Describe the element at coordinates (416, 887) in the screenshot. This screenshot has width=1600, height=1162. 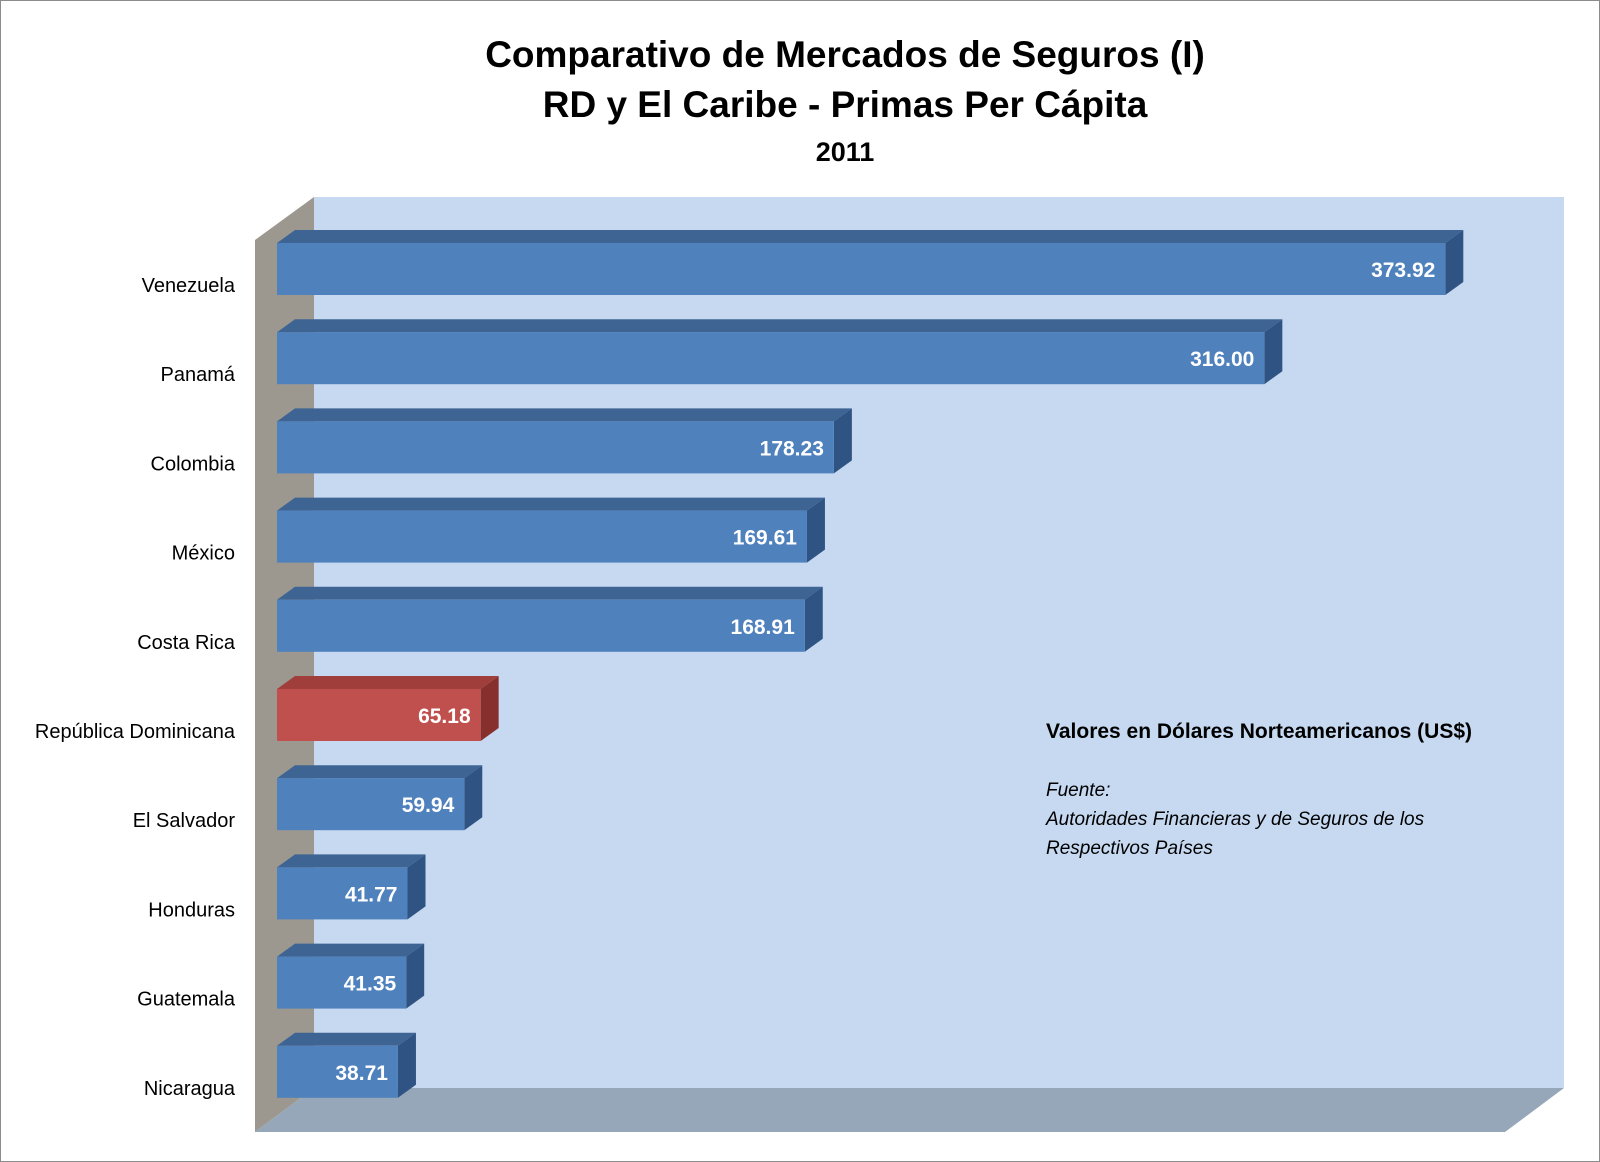
I see `bar-side-honduras` at that location.